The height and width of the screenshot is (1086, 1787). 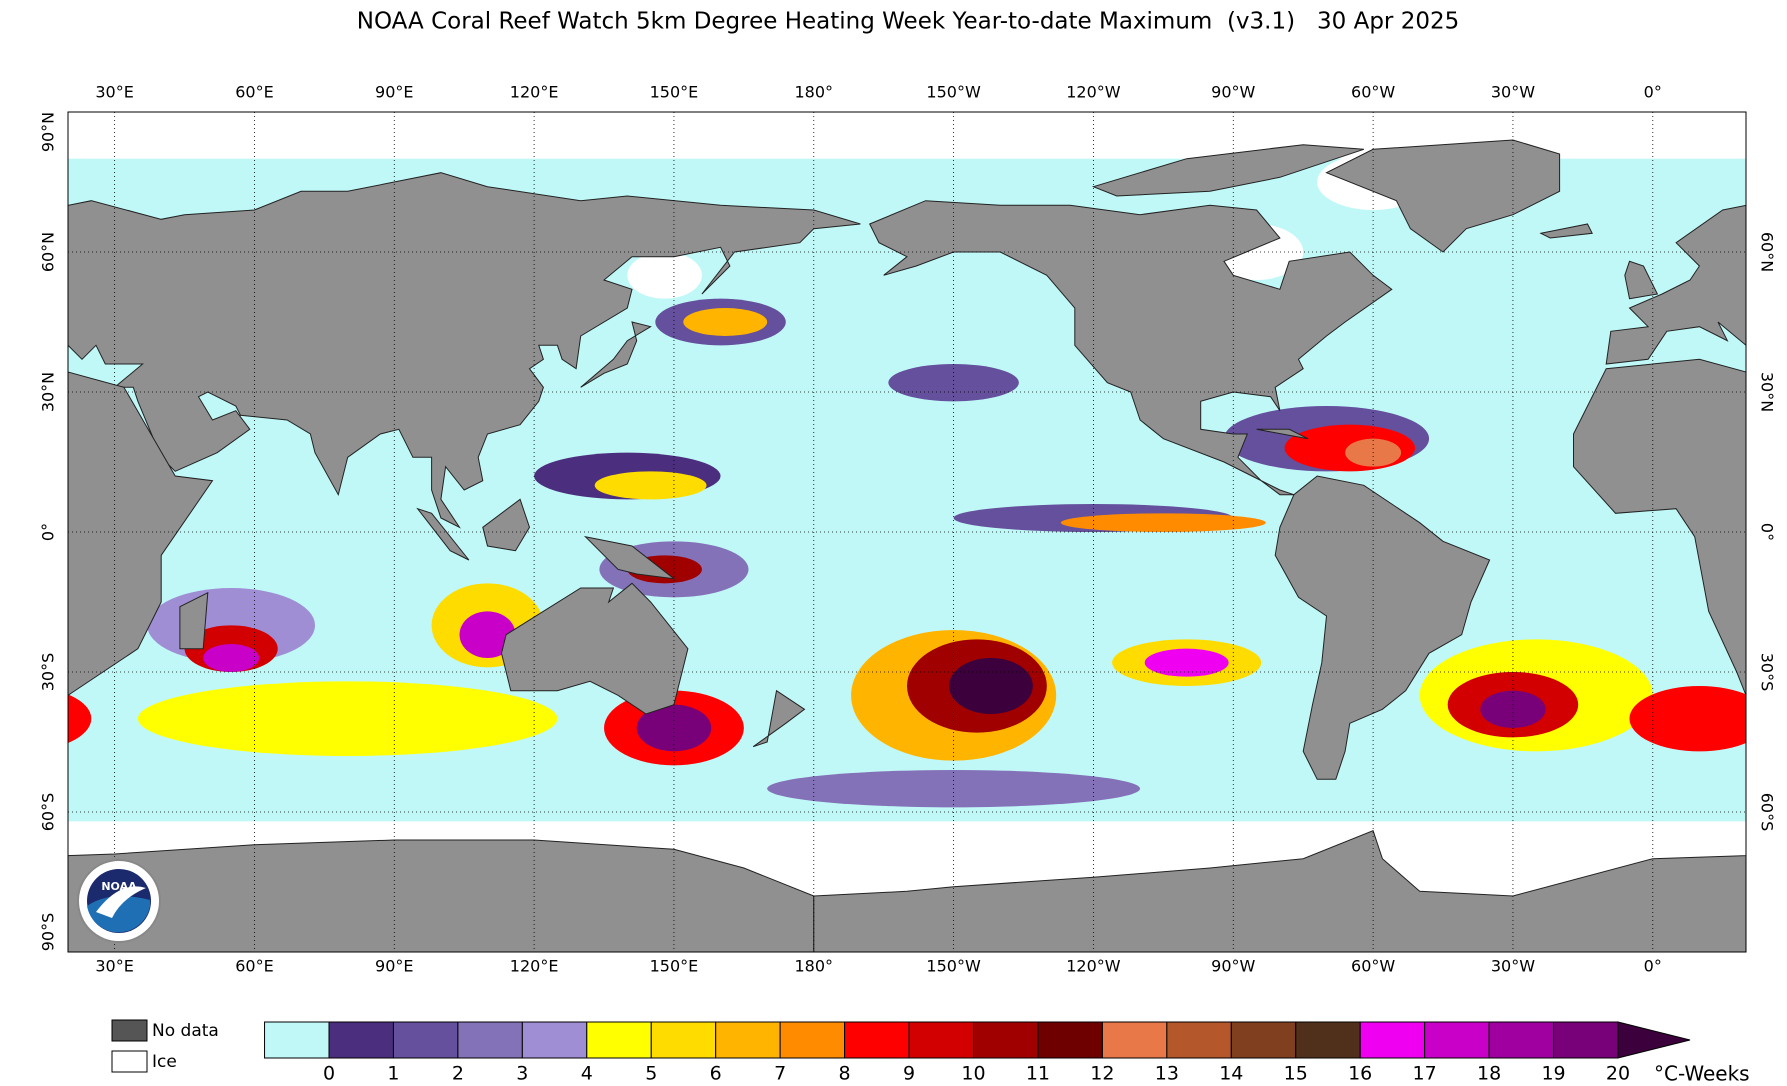 What do you see at coordinates (1102, 1074) in the screenshot?
I see `colorbar-tick-label: 12` at bounding box center [1102, 1074].